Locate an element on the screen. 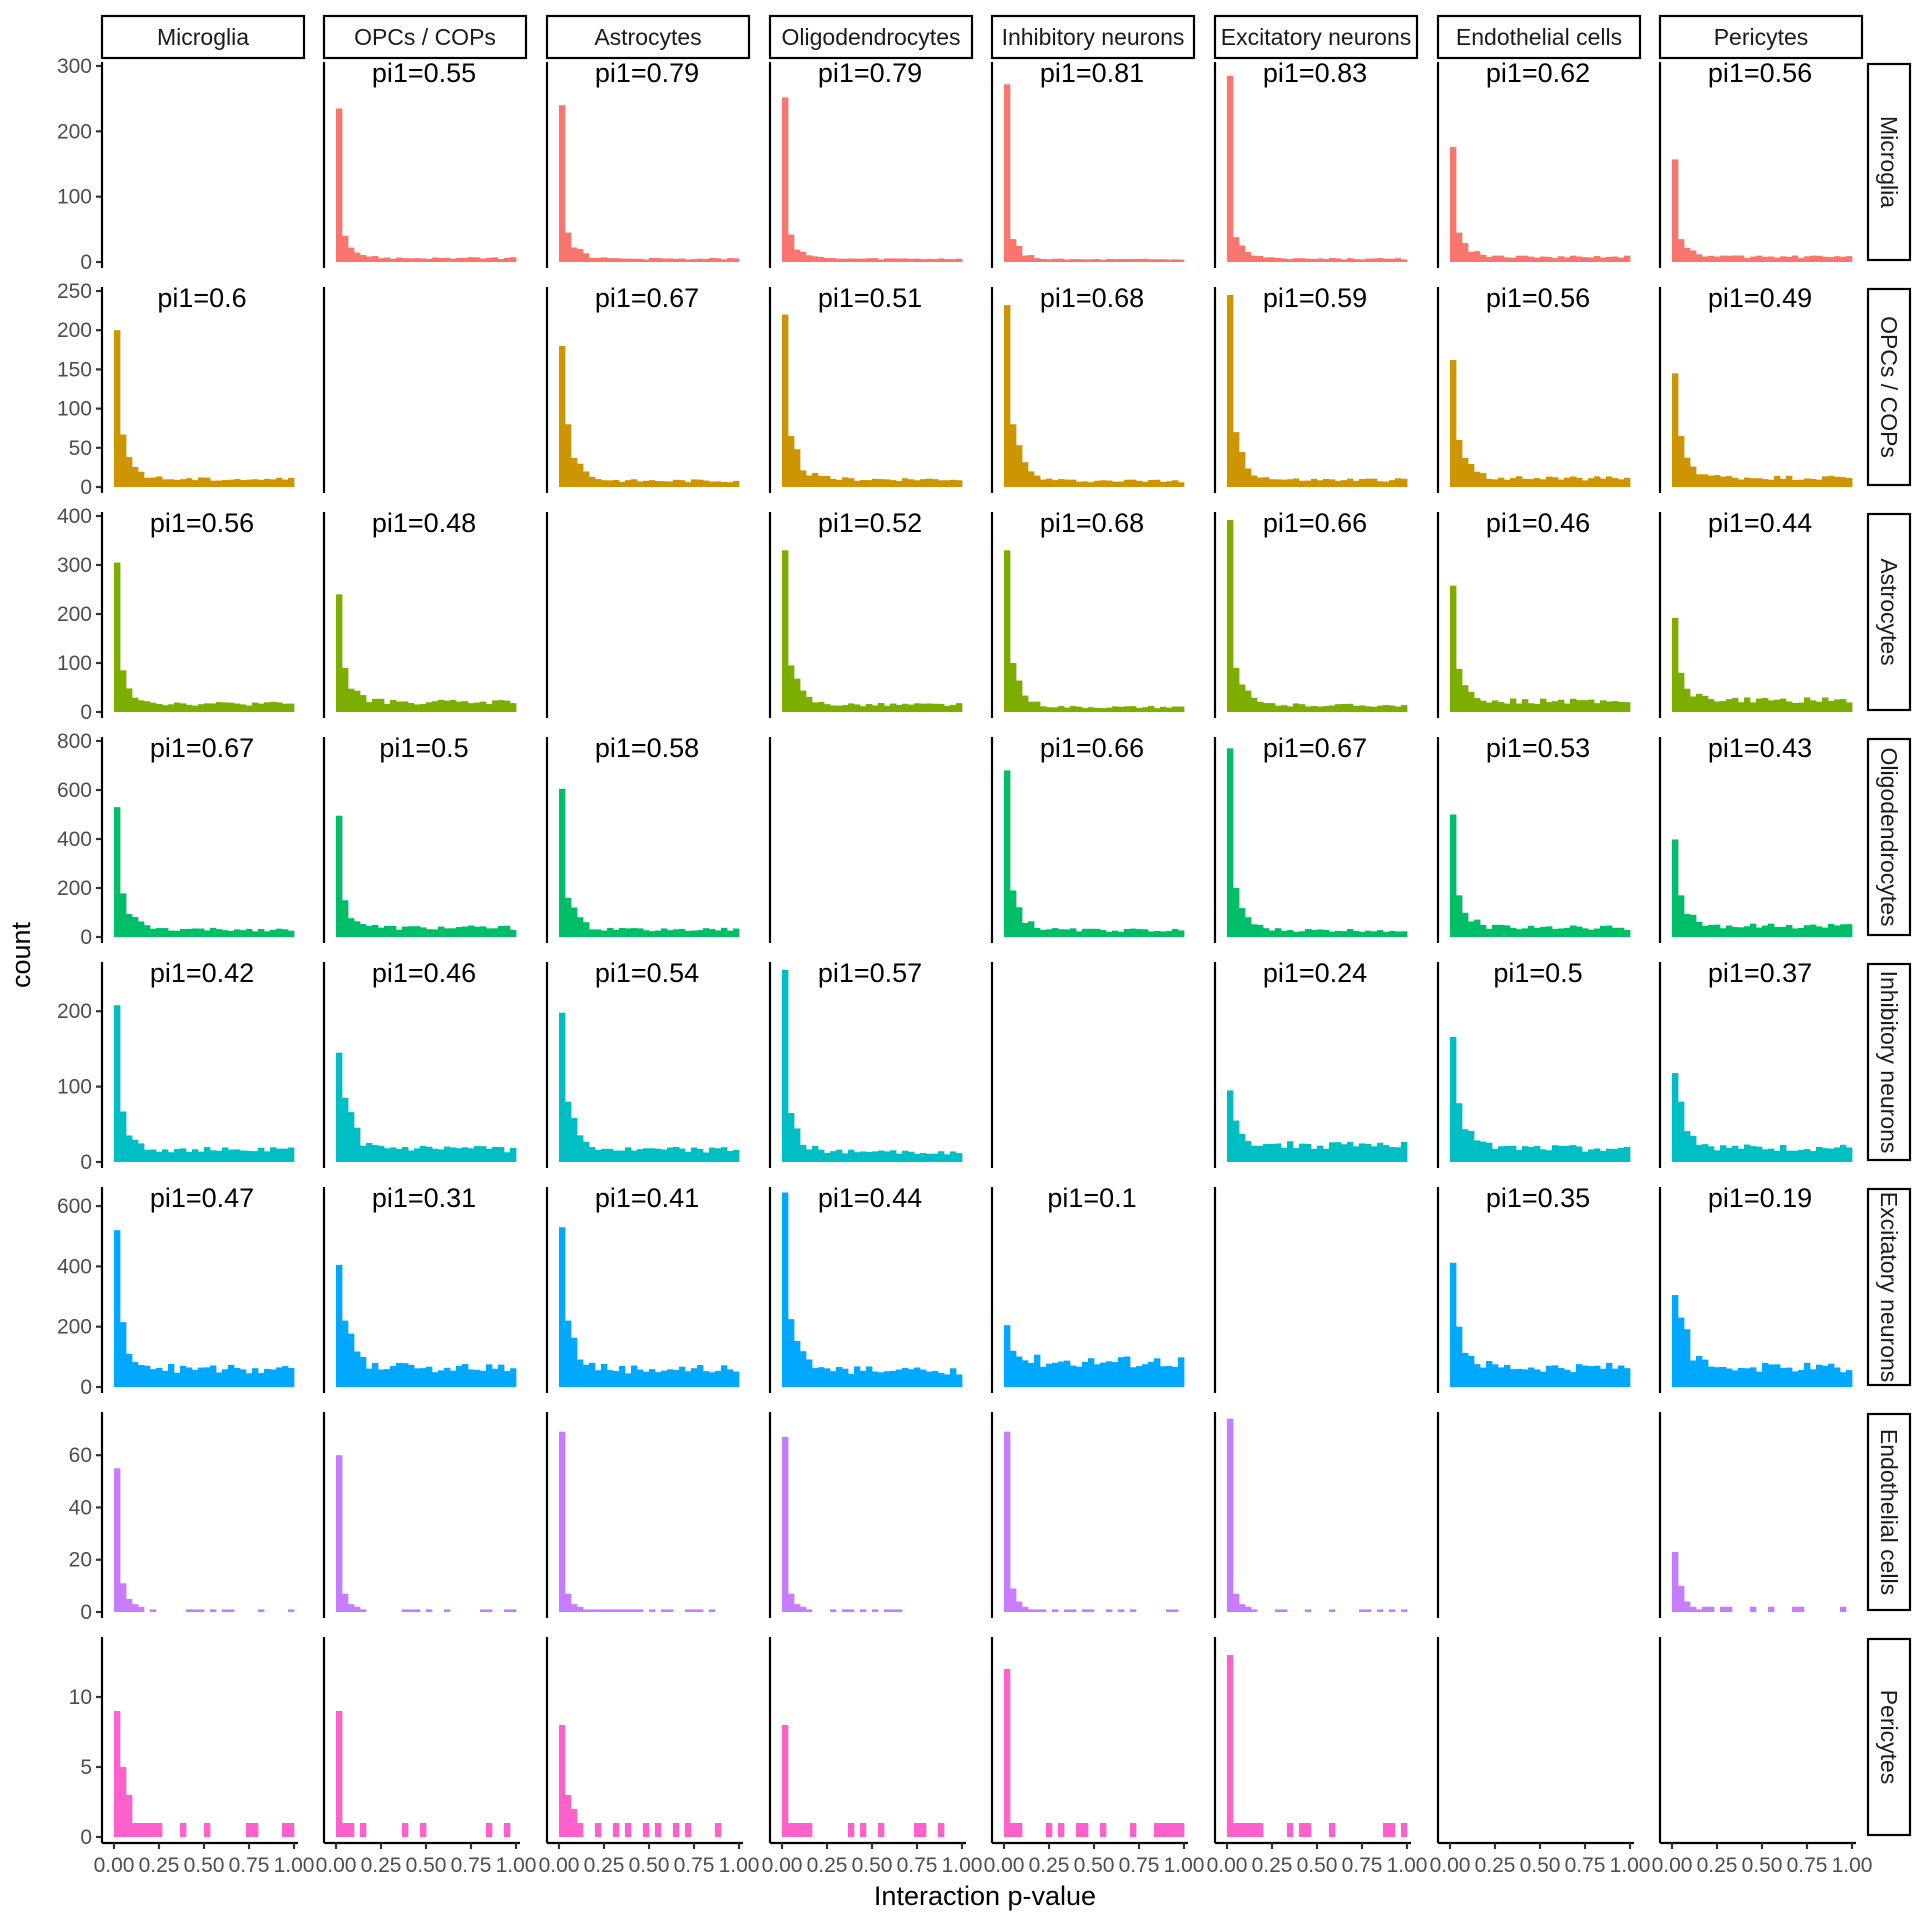  facet-panel: pi1=0.35 is located at coordinates (1533, 1288).